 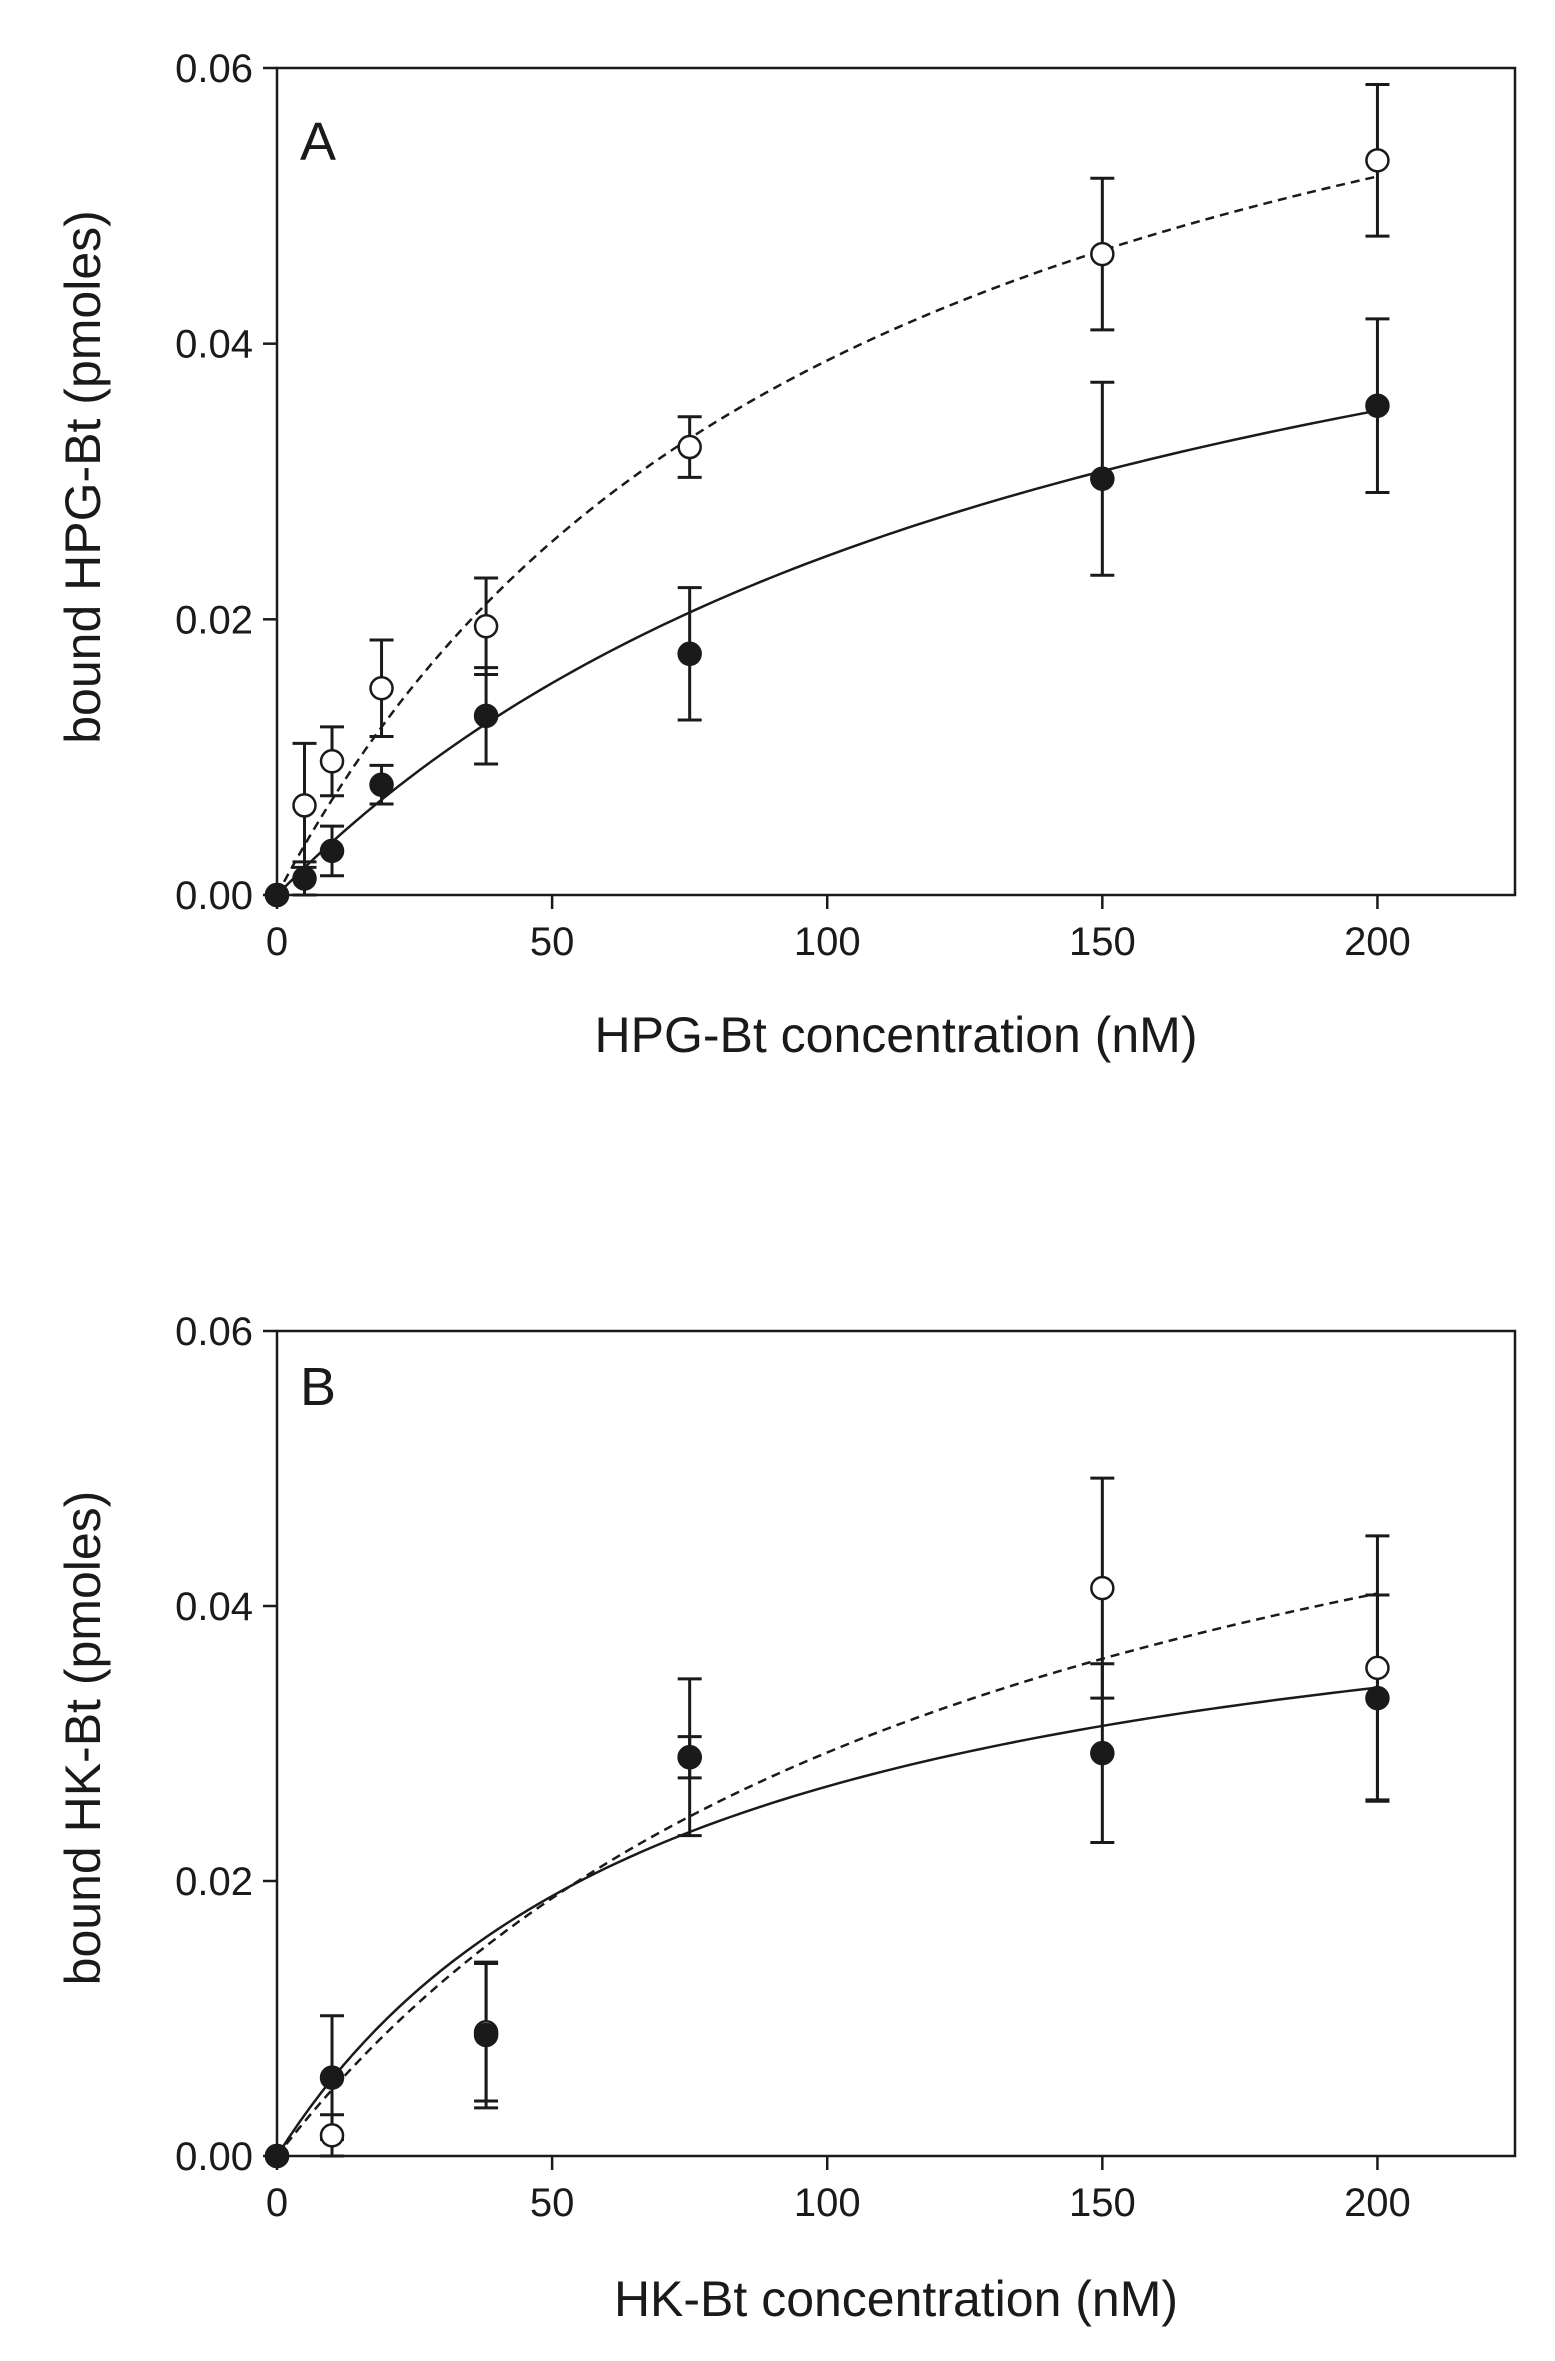 What do you see at coordinates (214, 1332) in the screenshot?
I see `panel-b-y-tick-label: 0.06` at bounding box center [214, 1332].